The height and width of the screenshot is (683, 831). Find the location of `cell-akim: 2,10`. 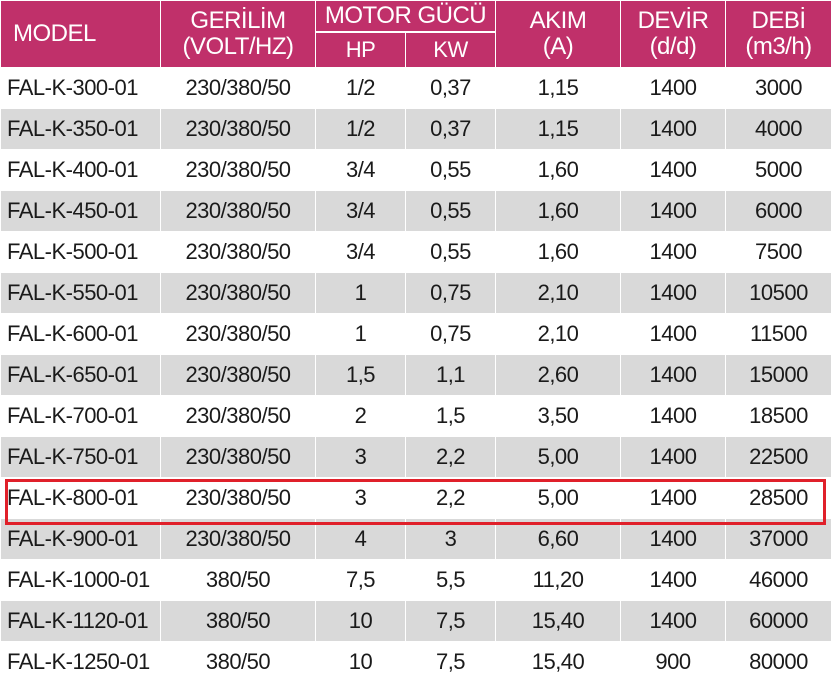

cell-akim: 2,10 is located at coordinates (558, 334).